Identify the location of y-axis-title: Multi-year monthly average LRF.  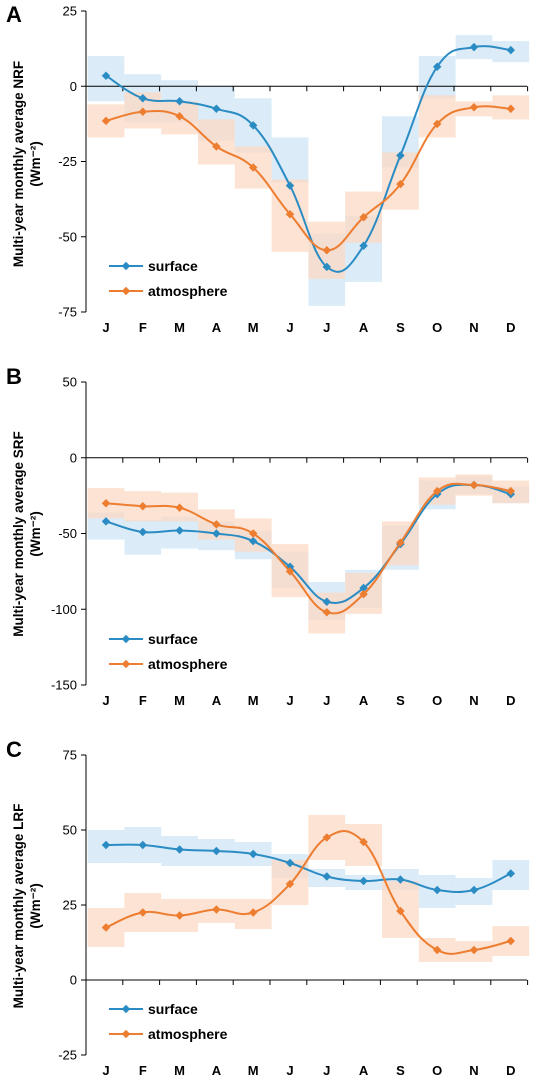
(18, 906).